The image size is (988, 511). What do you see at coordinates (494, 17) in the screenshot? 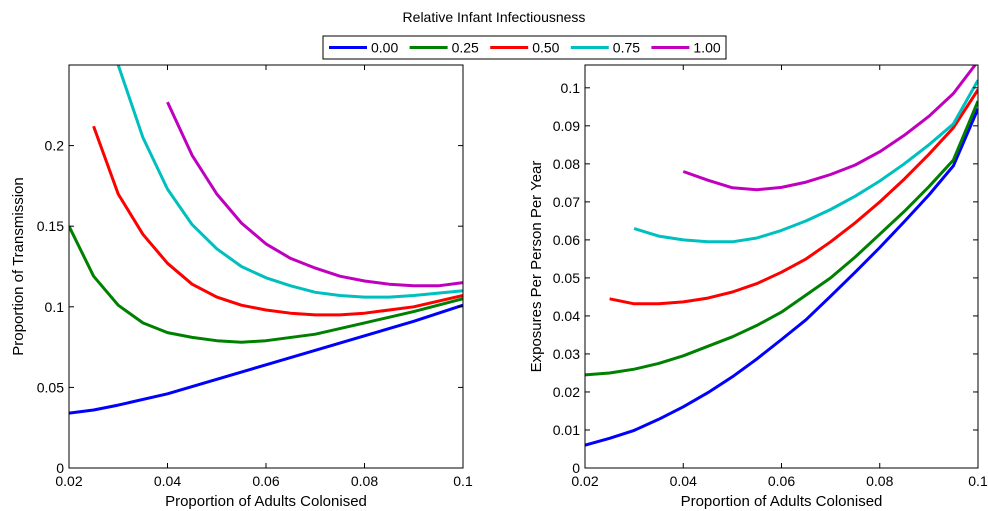
I see `legend-title: Relative Infant Infectiousness` at bounding box center [494, 17].